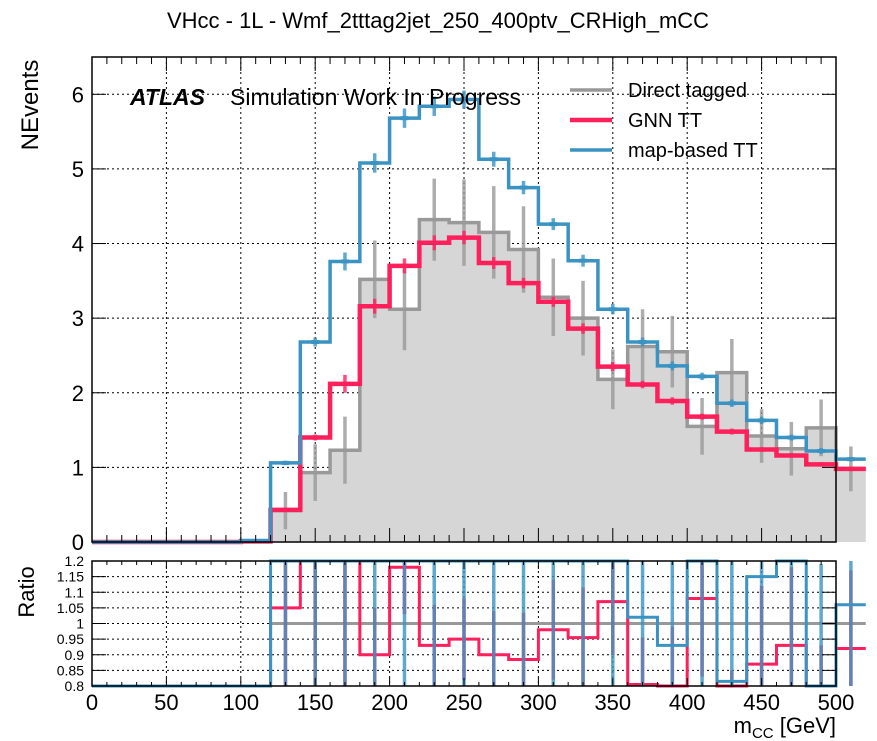  I want to click on x-axis-label-subscript: CC, so click(763, 733).